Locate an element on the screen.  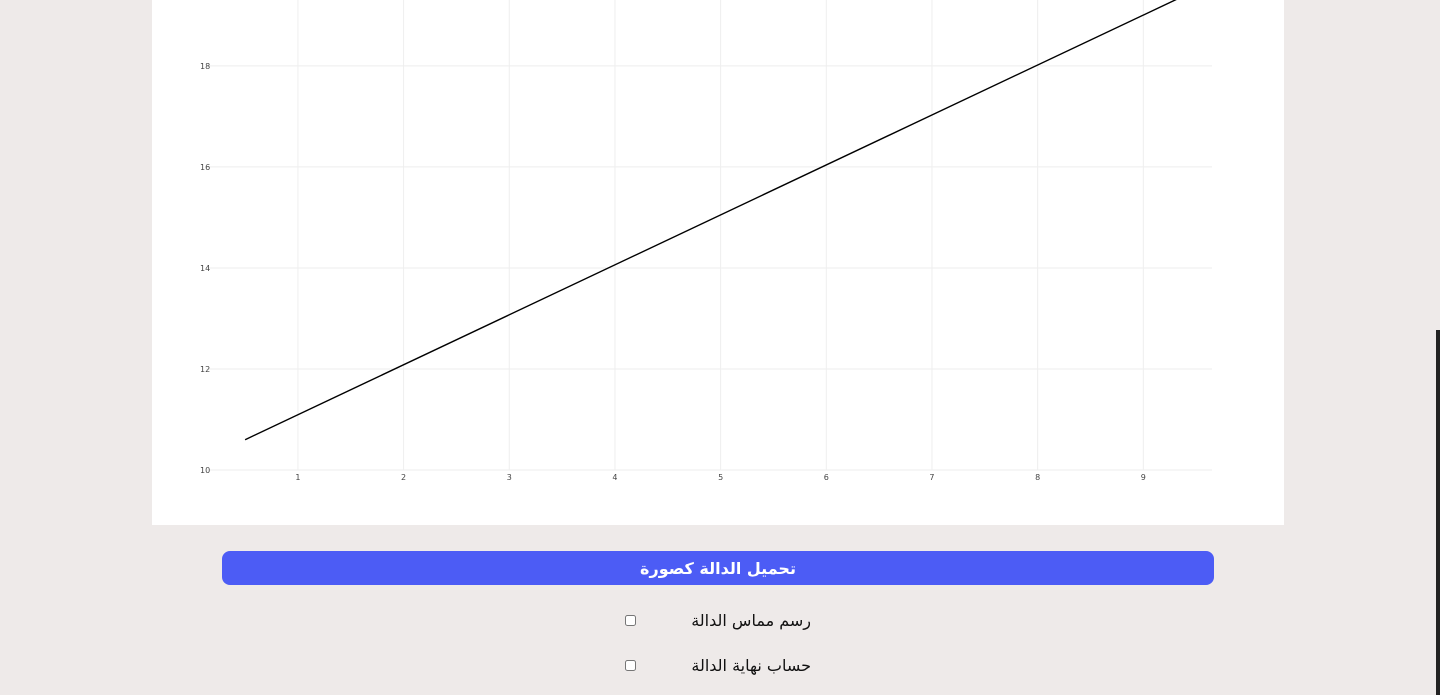
scrollbar-thumb is located at coordinates (1438, 512).